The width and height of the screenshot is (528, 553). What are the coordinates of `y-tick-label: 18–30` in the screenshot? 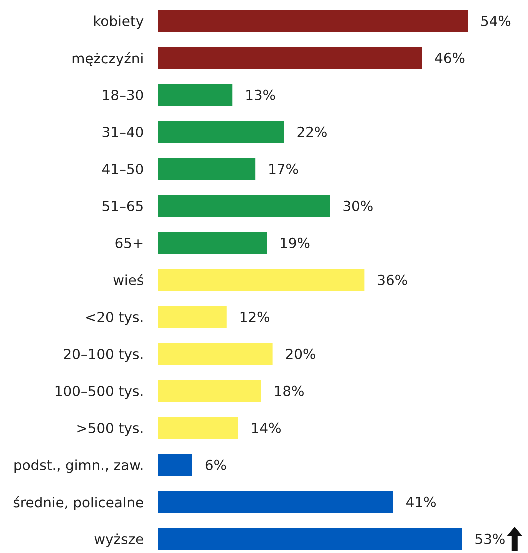 It's located at (123, 95).